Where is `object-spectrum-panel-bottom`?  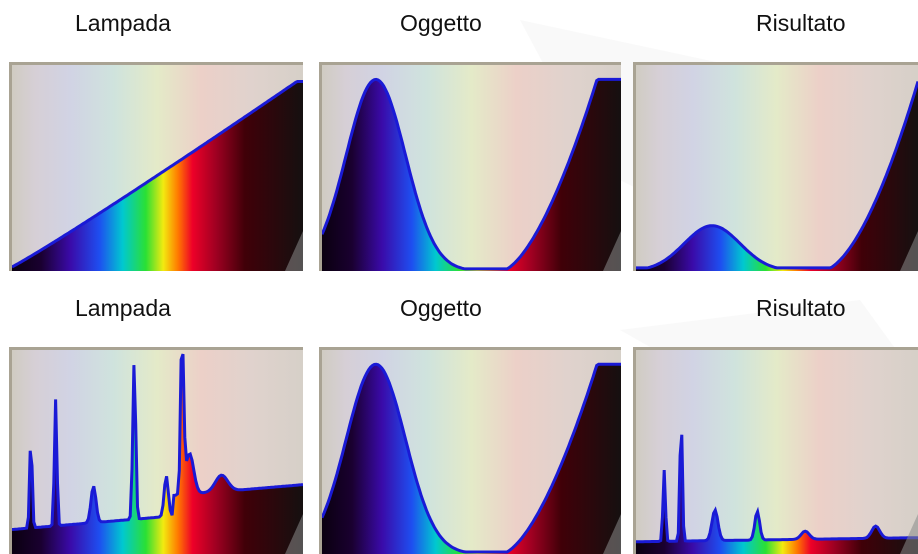
object-spectrum-panel-bottom is located at coordinates (470, 450).